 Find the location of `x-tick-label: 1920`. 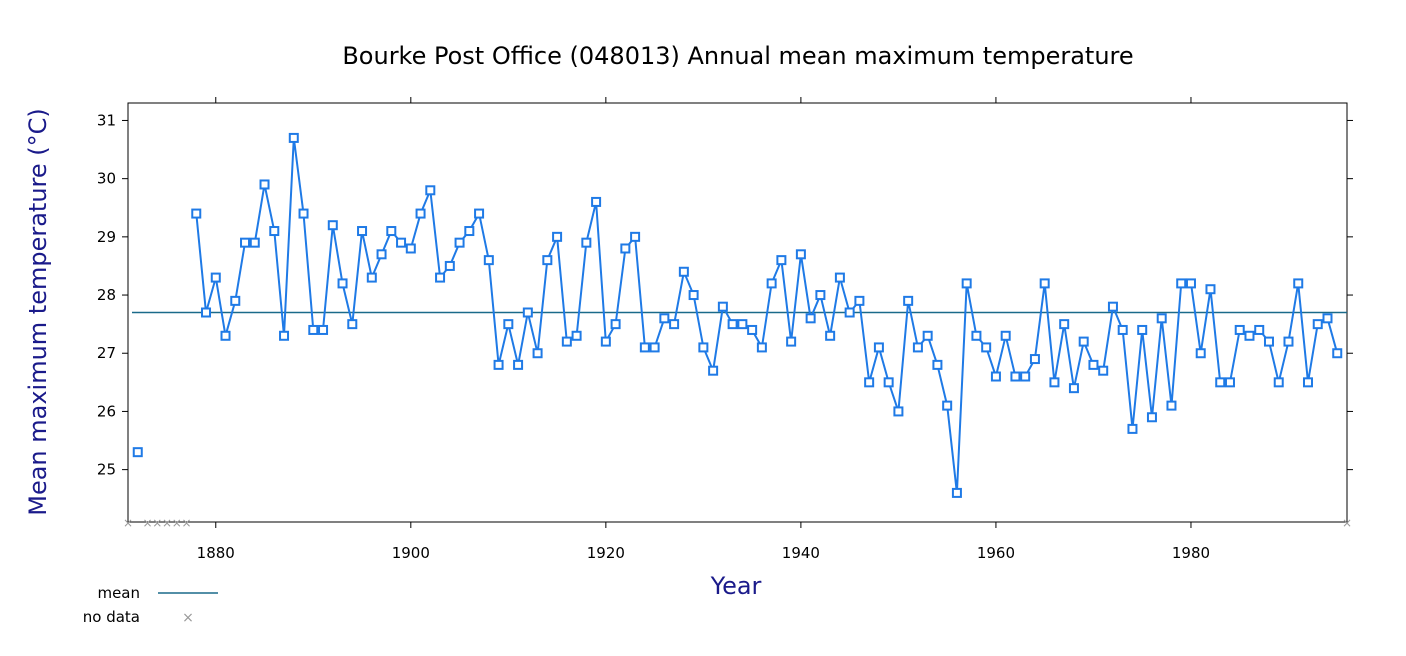

x-tick-label: 1920 is located at coordinates (606, 553).